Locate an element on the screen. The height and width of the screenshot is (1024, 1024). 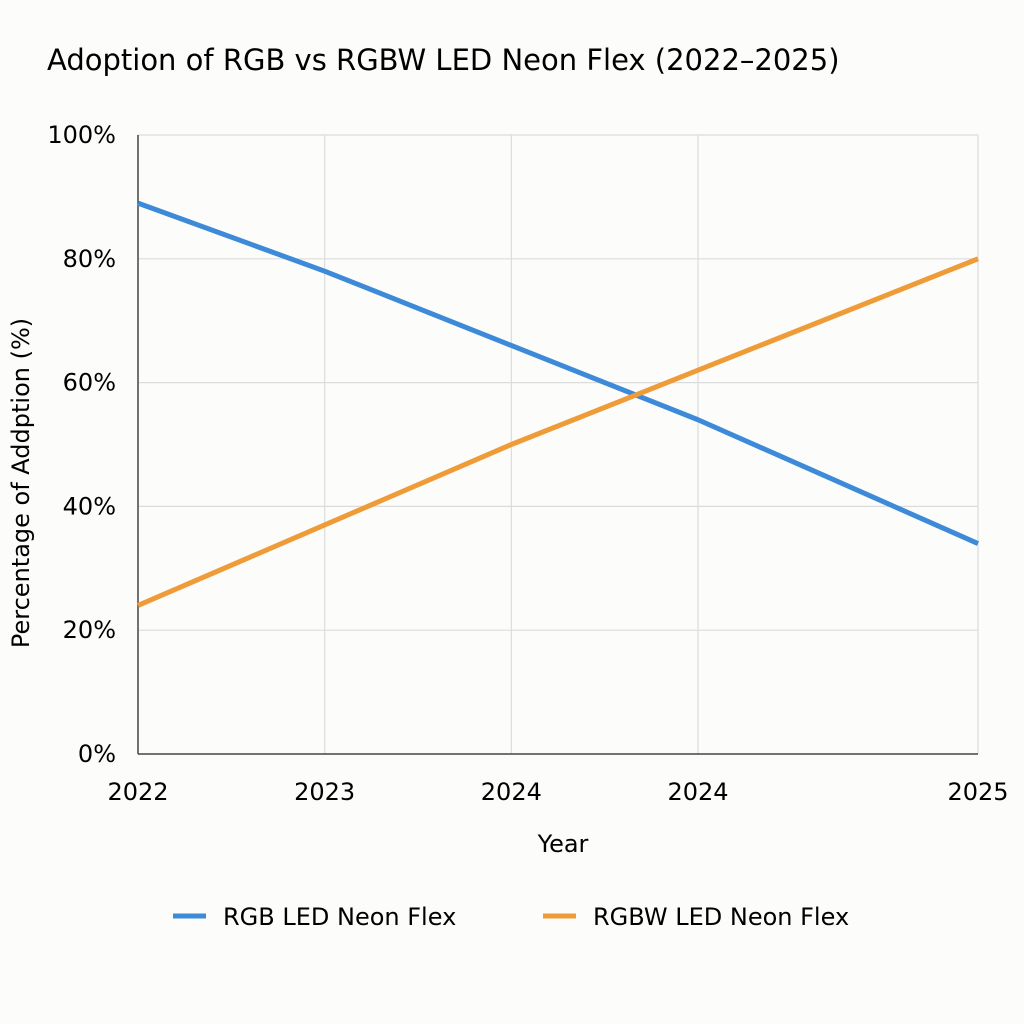
x-tick-label: 2022 is located at coordinates (137, 792).